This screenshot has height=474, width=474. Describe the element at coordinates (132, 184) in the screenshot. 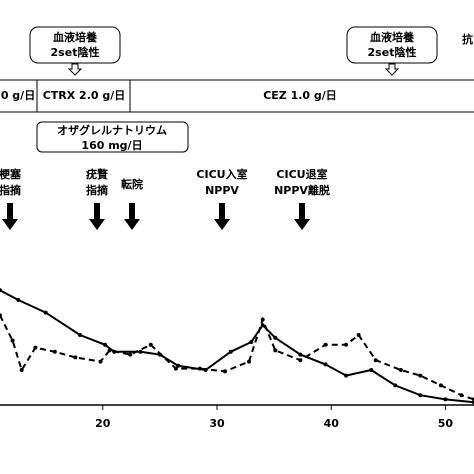

I see `event-label: 転院` at that location.